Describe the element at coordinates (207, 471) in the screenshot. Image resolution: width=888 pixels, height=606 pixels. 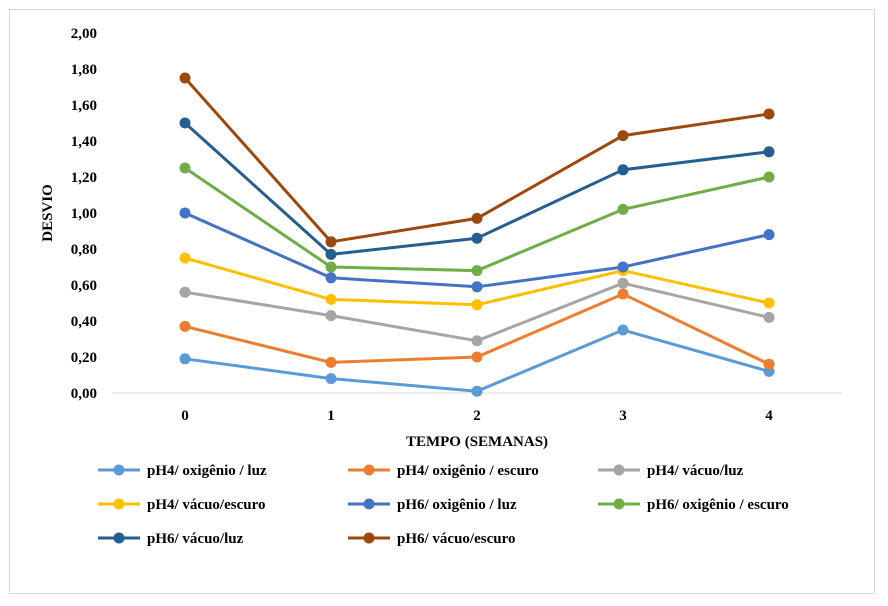
I see `legend-label: pH4/ oxigênio / luz` at that location.